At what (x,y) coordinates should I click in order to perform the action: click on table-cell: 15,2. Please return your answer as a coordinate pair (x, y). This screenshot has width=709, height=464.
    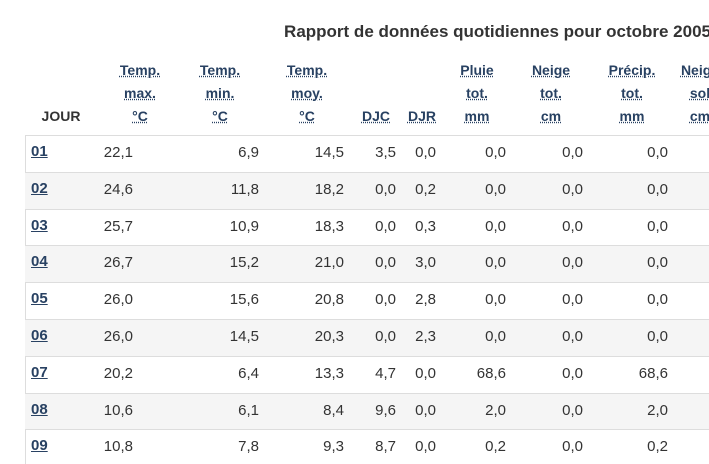
    Looking at the image, I should click on (244, 263).